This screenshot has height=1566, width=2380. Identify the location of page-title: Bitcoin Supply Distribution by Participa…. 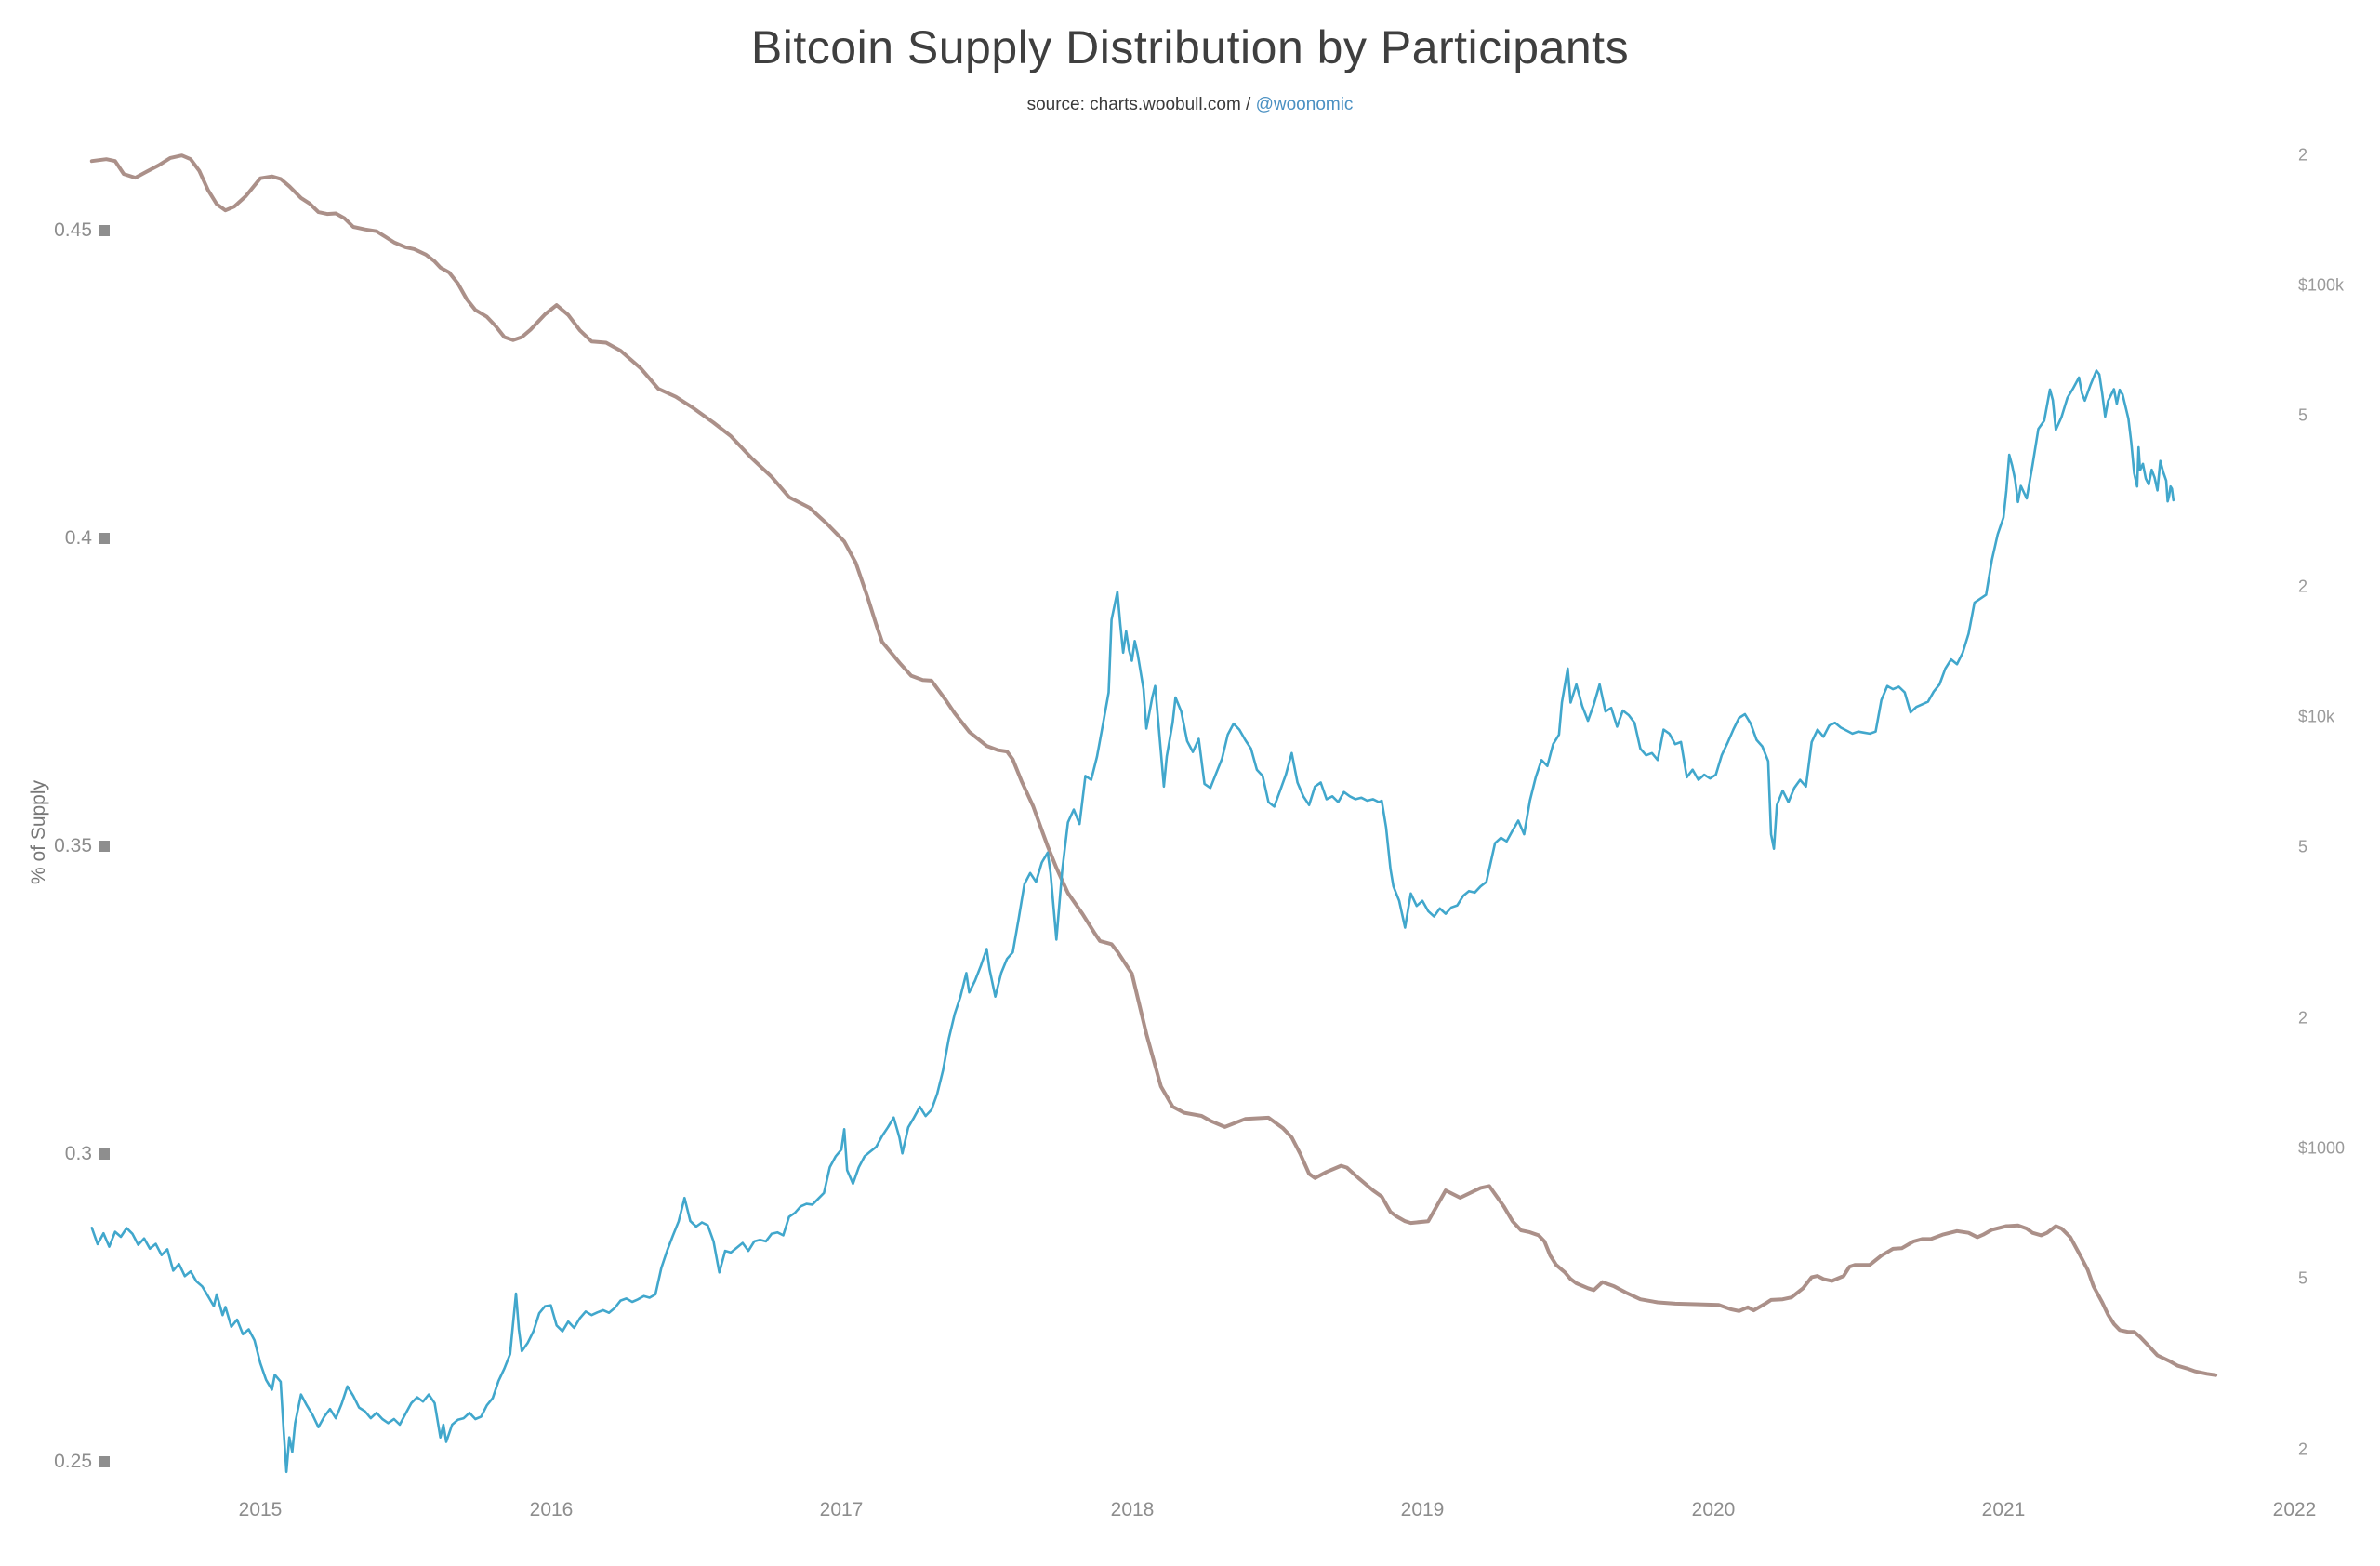
(1190, 47).